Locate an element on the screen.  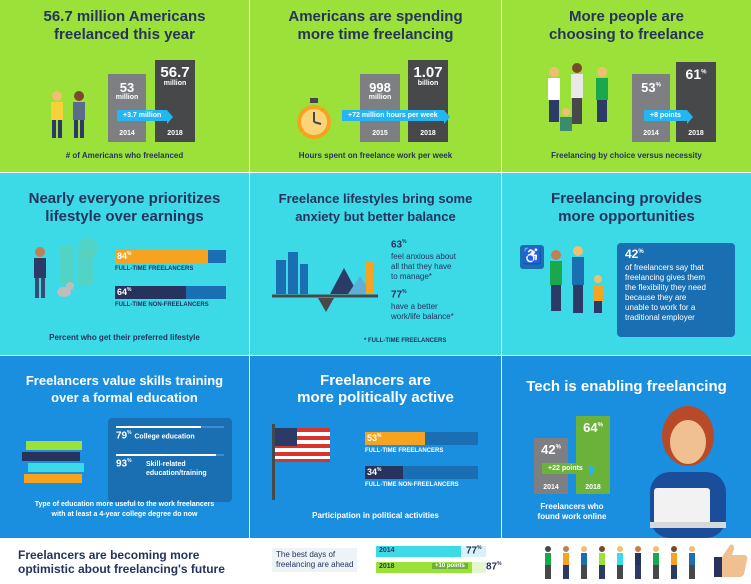
stat-1-value: 79 is located at coordinates (122, 436).